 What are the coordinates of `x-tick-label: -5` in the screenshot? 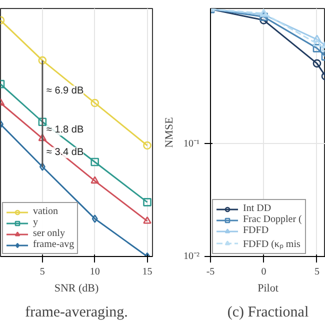 It's located at (210, 272).